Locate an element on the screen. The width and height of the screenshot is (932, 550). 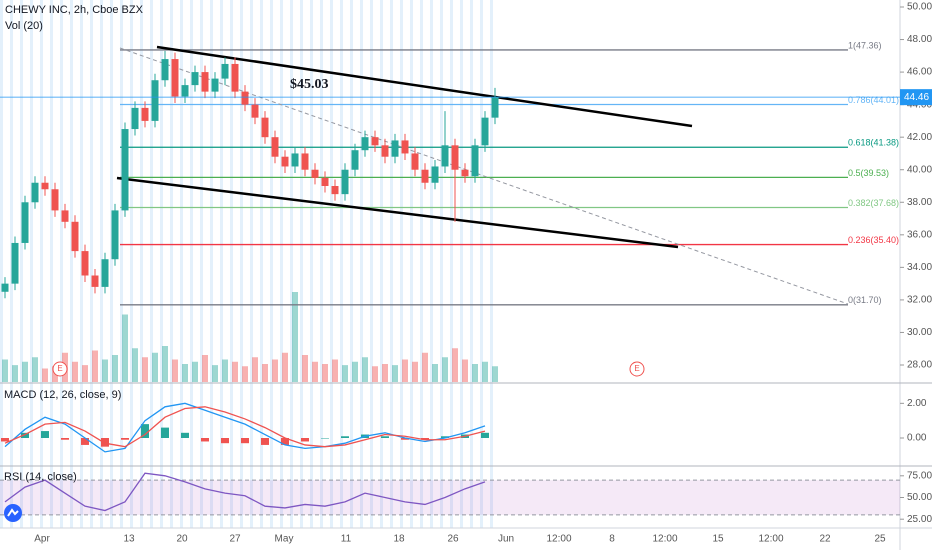
macd-line is located at coordinates (245, 427).